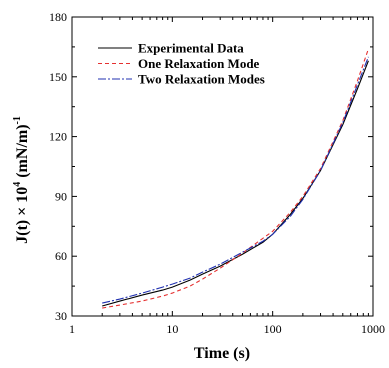  What do you see at coordinates (61, 196) in the screenshot?
I see `y-tick-label: 90` at bounding box center [61, 196].